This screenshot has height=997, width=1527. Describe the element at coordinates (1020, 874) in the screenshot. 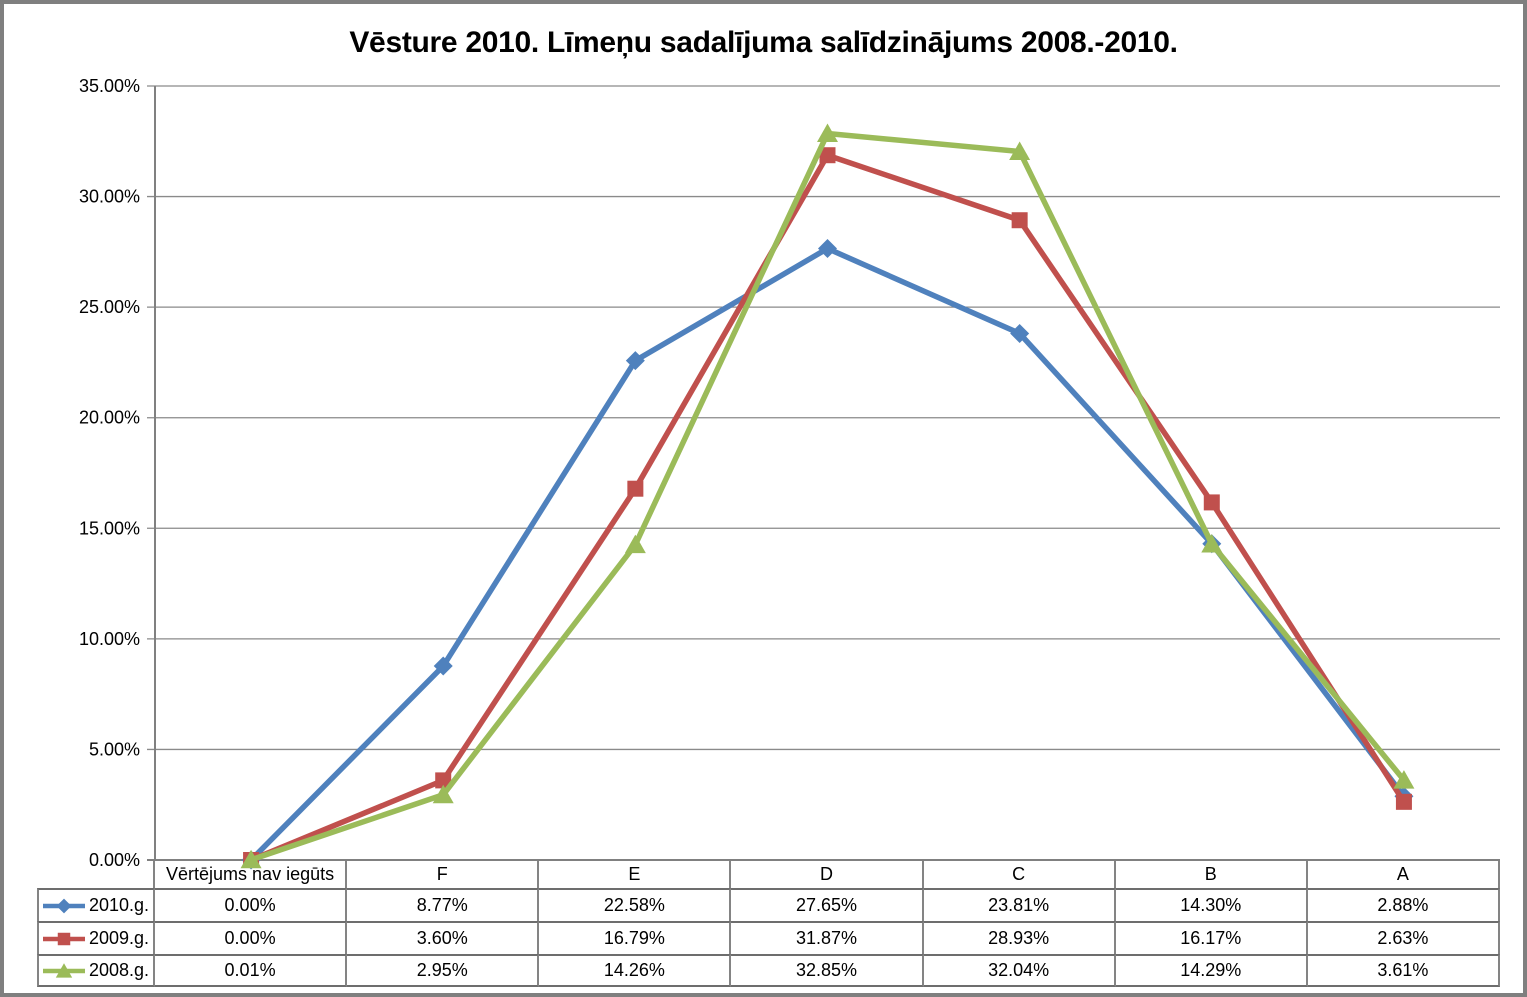

I see `category-header: C` at that location.